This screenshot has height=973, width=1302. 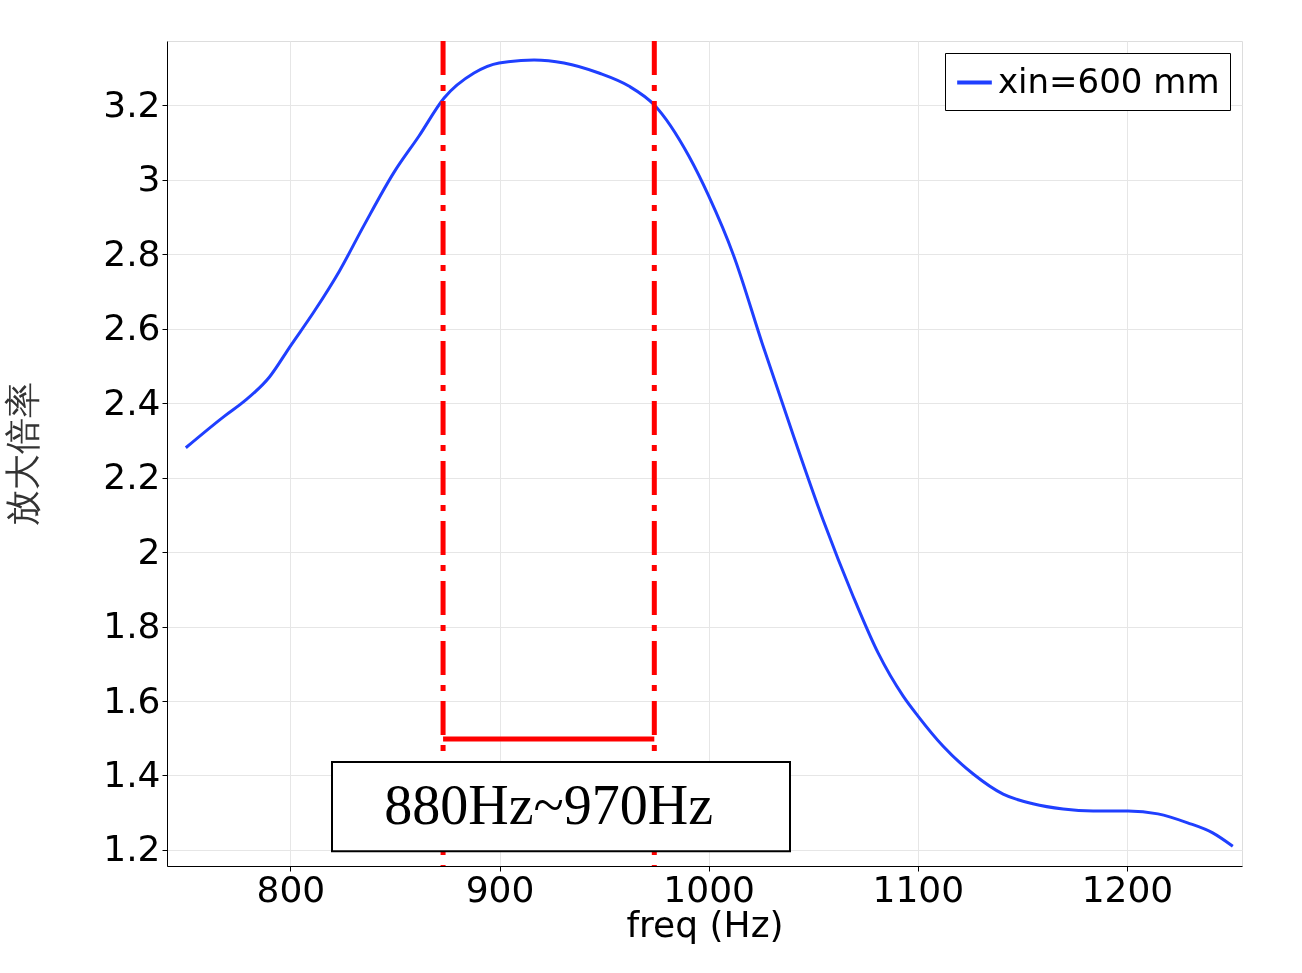 I want to click on y-tick-label: 2.6, so click(x=132, y=328).